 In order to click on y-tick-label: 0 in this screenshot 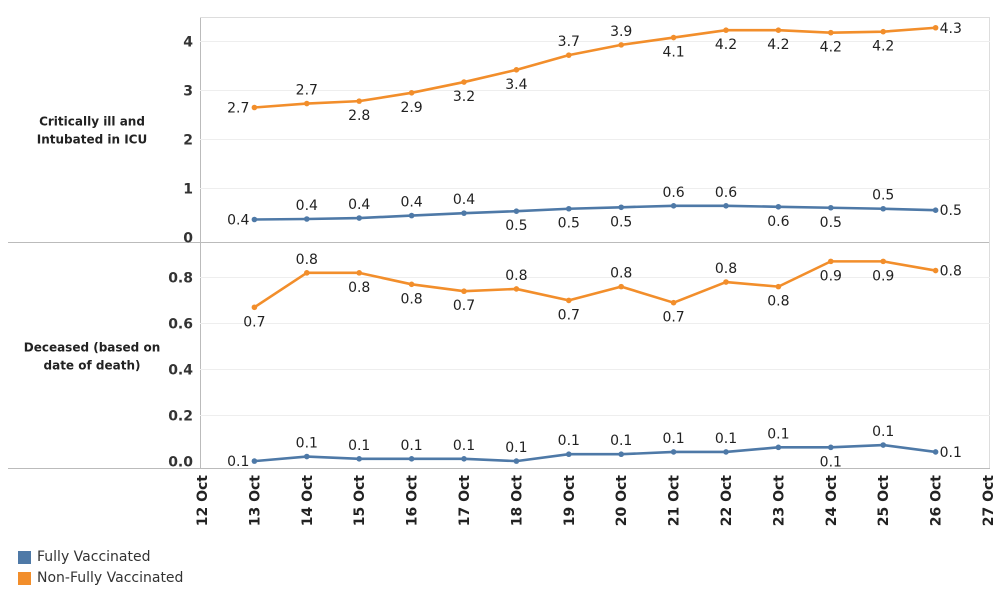, I will do `click(188, 239)`.